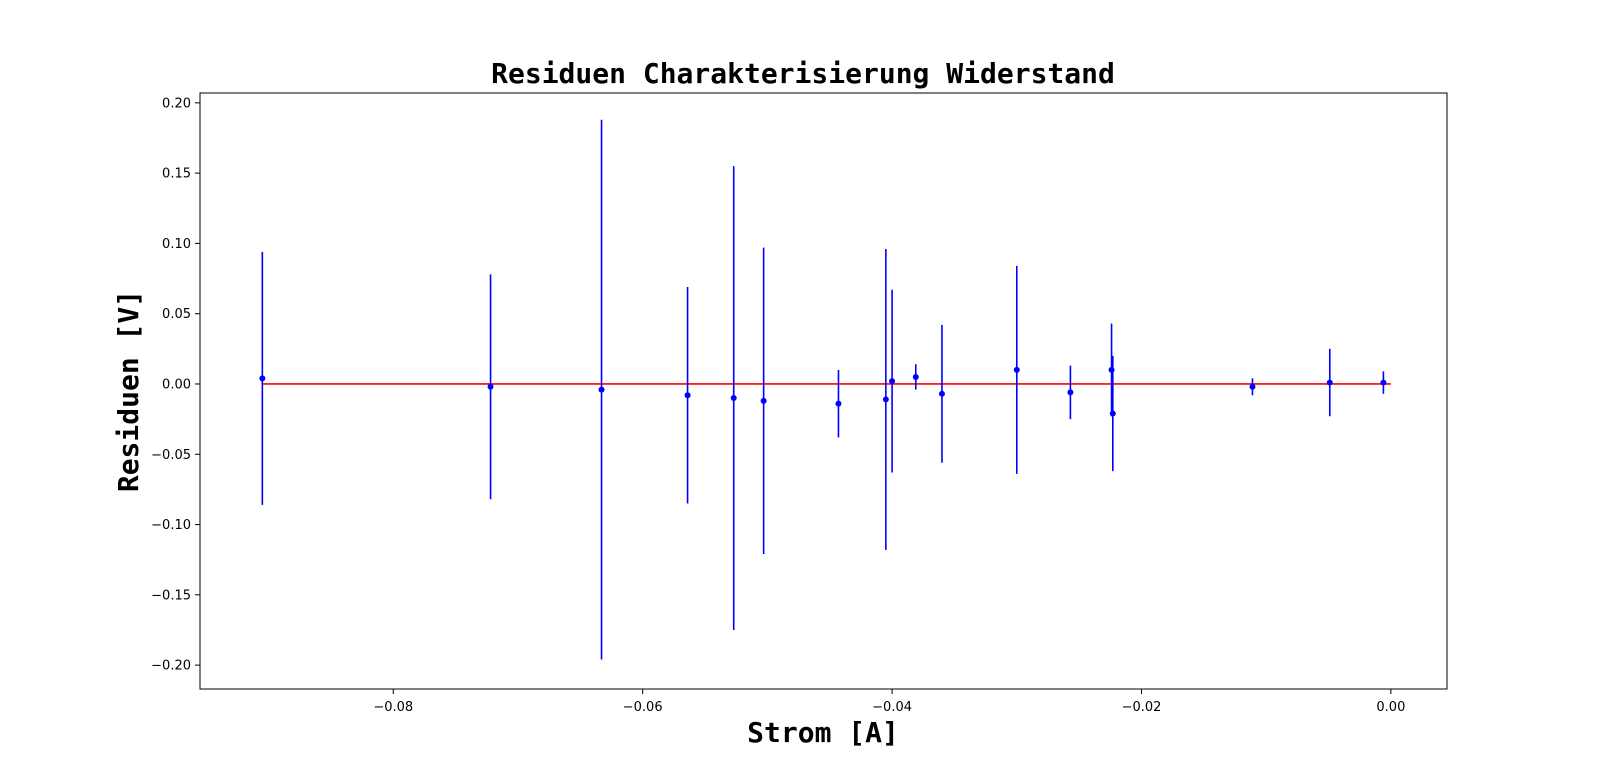  I want to click on x-tick-label: −0.08, so click(393, 707).